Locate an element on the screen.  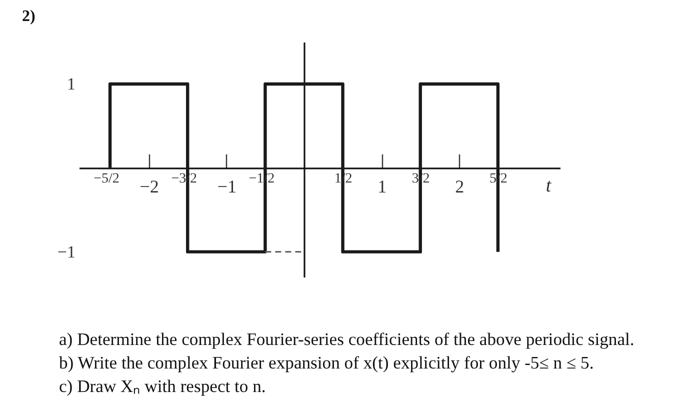
x-axis-title: t is located at coordinates (549, 185).